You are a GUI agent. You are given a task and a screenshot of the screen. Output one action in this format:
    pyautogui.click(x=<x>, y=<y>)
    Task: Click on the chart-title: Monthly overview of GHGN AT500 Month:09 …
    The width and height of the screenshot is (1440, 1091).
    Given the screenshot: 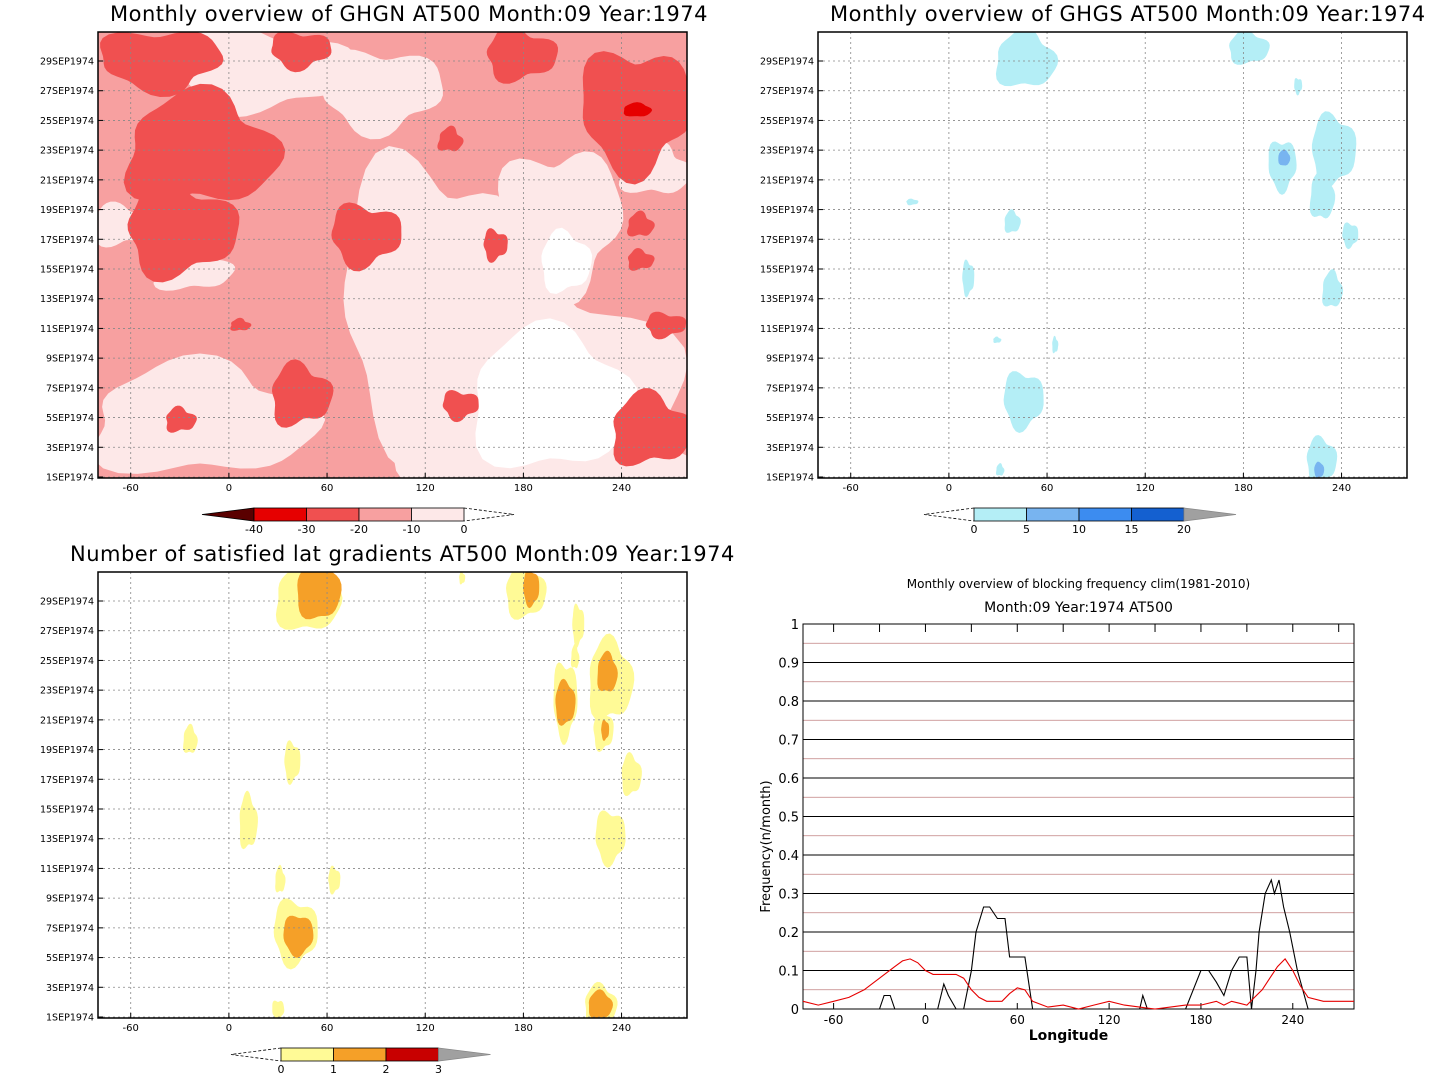 What is the action you would take?
    pyautogui.click(x=409, y=14)
    